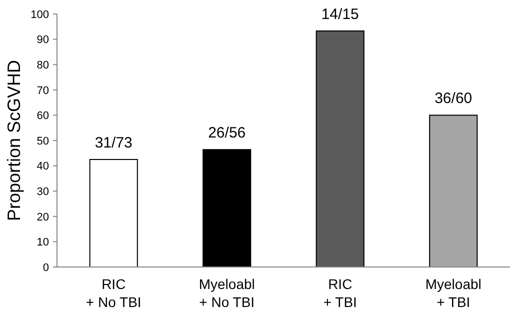 This screenshot has width=520, height=326. What do you see at coordinates (42, 217) in the screenshot?
I see `y-tick-label: 20` at bounding box center [42, 217].